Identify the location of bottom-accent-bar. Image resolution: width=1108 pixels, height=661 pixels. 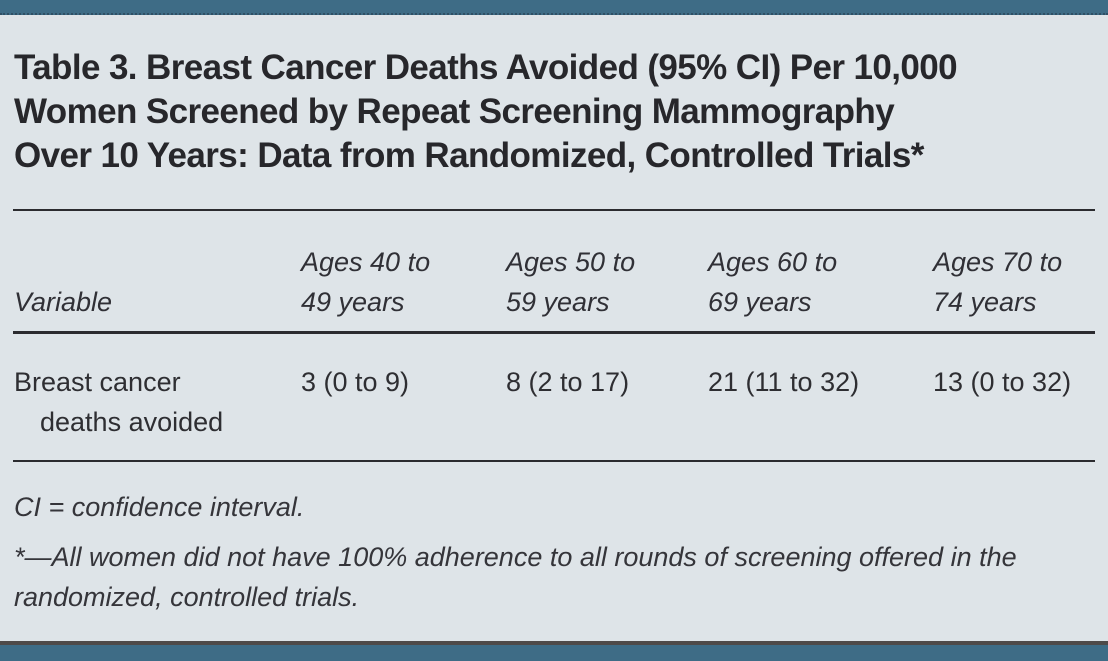
(554, 653).